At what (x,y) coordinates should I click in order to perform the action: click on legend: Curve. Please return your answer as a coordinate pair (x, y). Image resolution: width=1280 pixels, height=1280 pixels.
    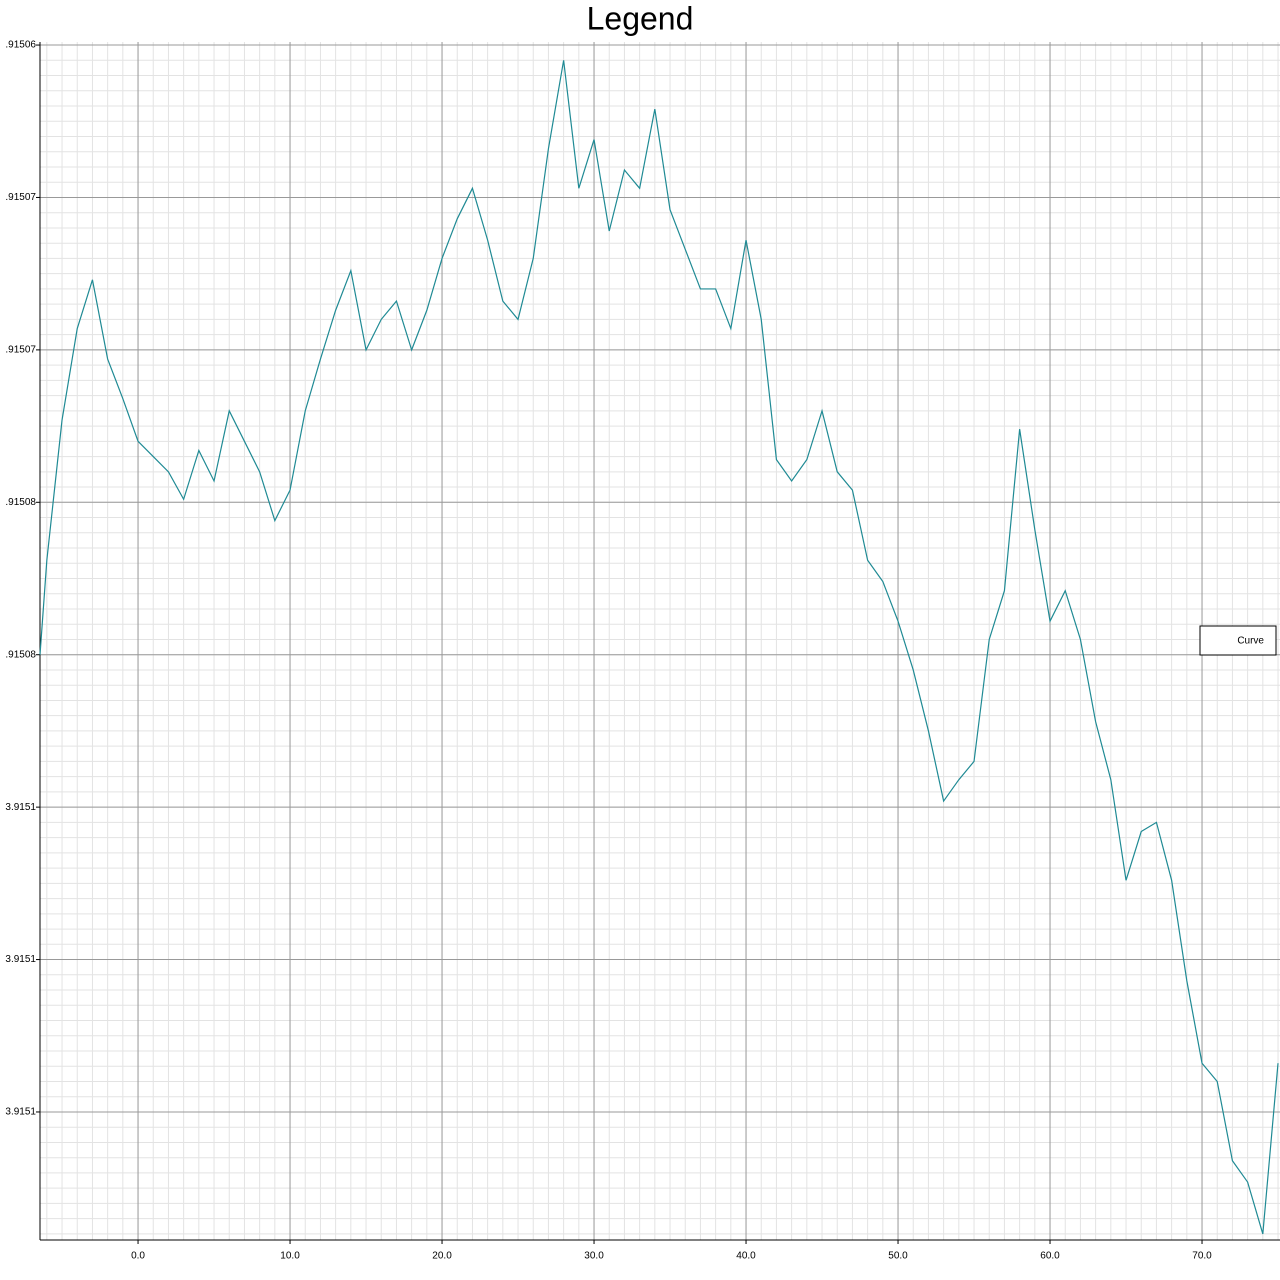
    Looking at the image, I should click on (1238, 640).